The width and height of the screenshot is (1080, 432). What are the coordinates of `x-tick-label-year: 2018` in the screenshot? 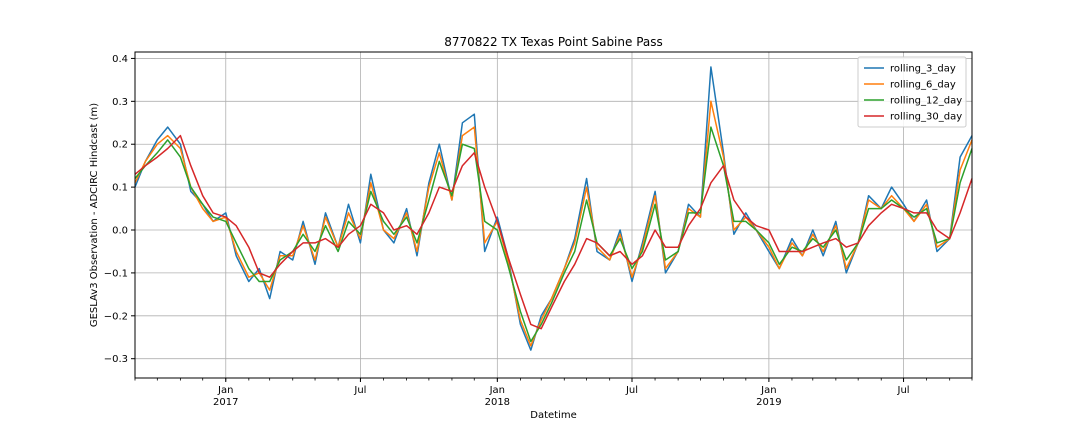 It's located at (497, 402).